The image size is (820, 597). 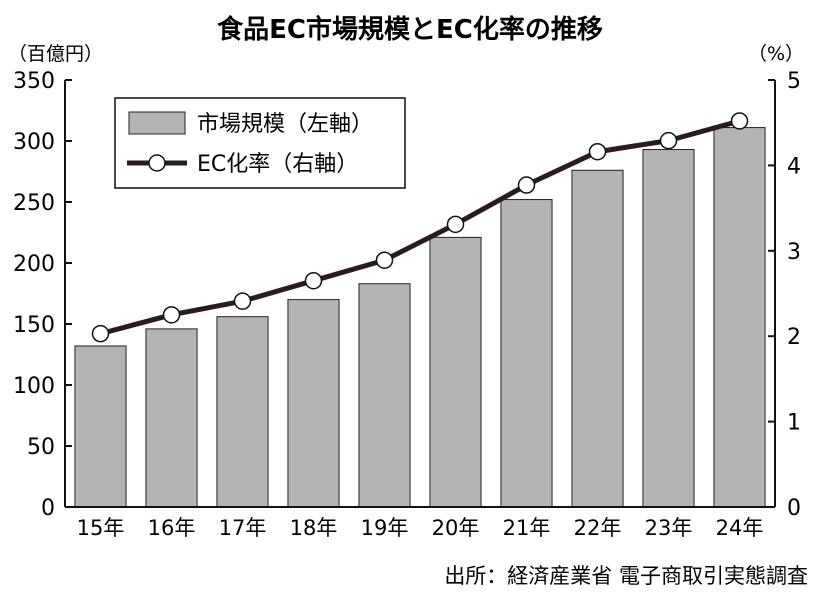 I want to click on left-tick-label-4: 200, so click(x=34, y=264).